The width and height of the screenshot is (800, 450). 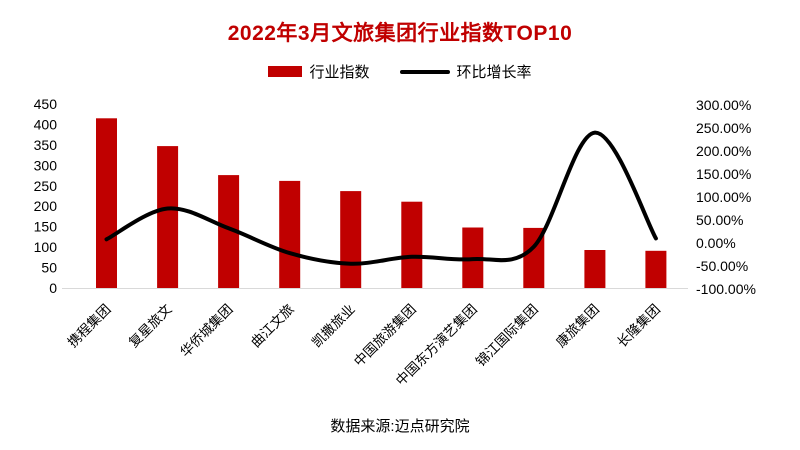 I want to click on x-axis-category-label: 曲江文旅, so click(x=272, y=326).